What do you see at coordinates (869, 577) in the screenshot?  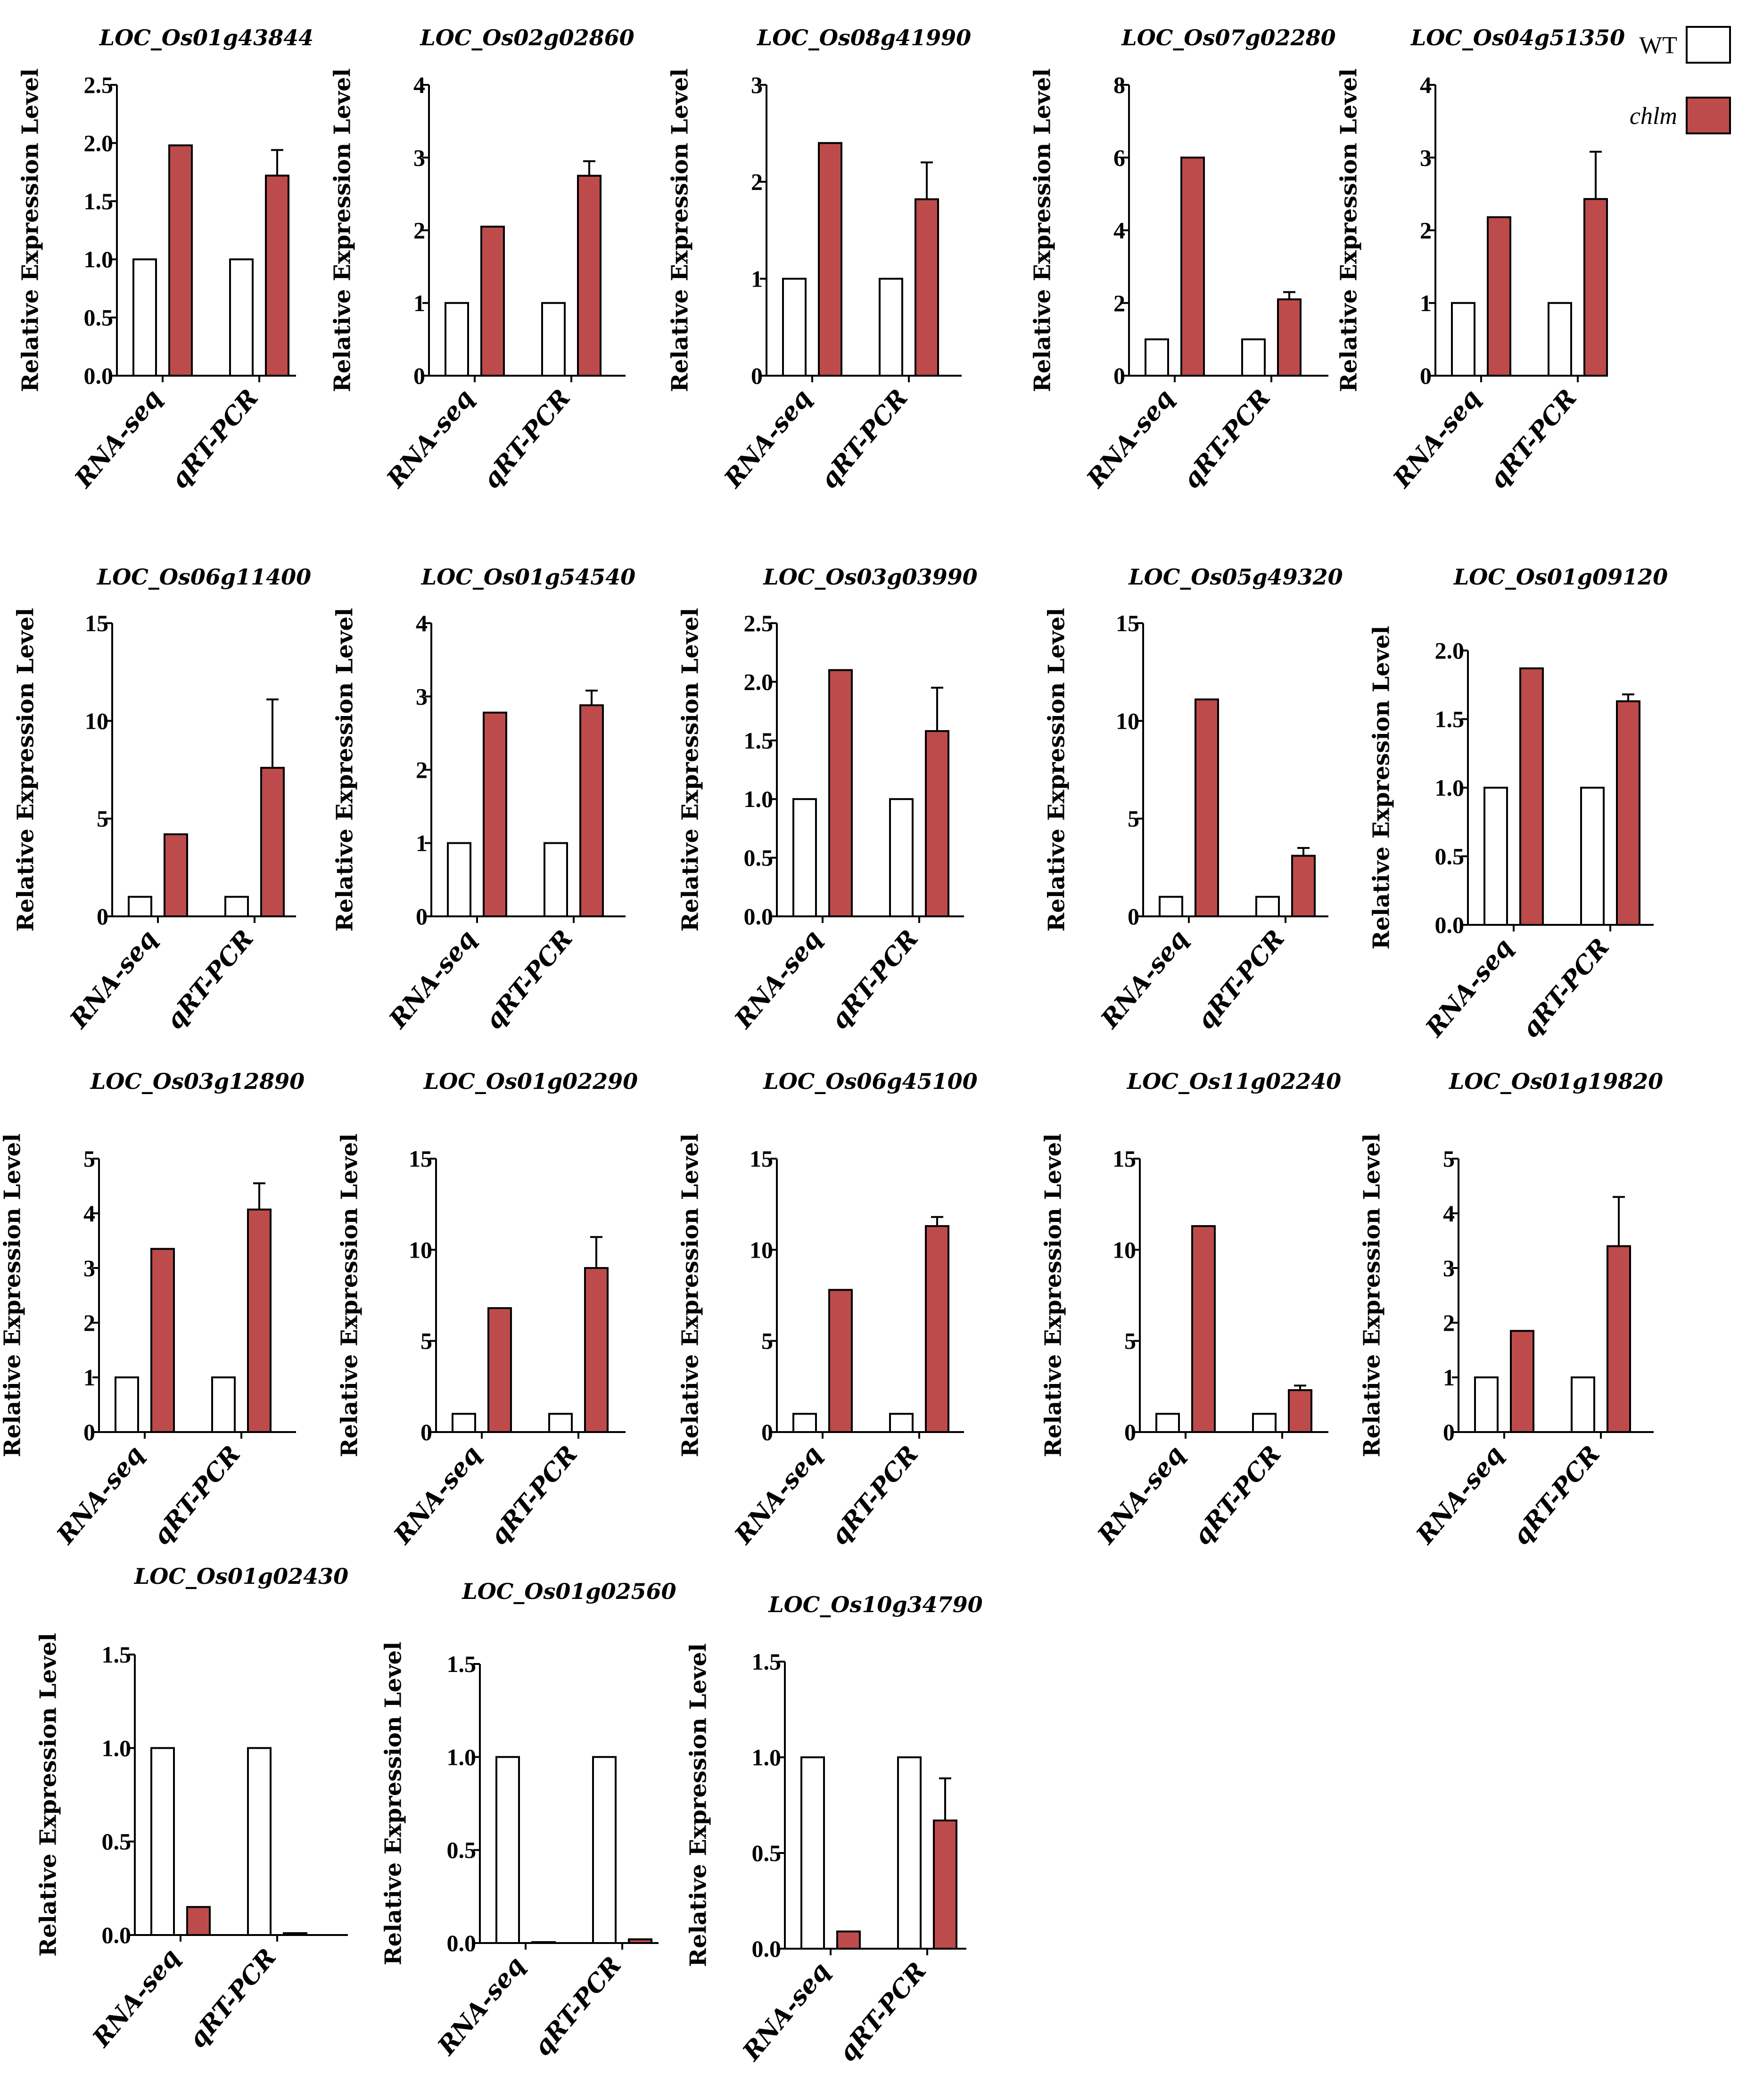 I see `chart-title: LOC_Os03g03990` at bounding box center [869, 577].